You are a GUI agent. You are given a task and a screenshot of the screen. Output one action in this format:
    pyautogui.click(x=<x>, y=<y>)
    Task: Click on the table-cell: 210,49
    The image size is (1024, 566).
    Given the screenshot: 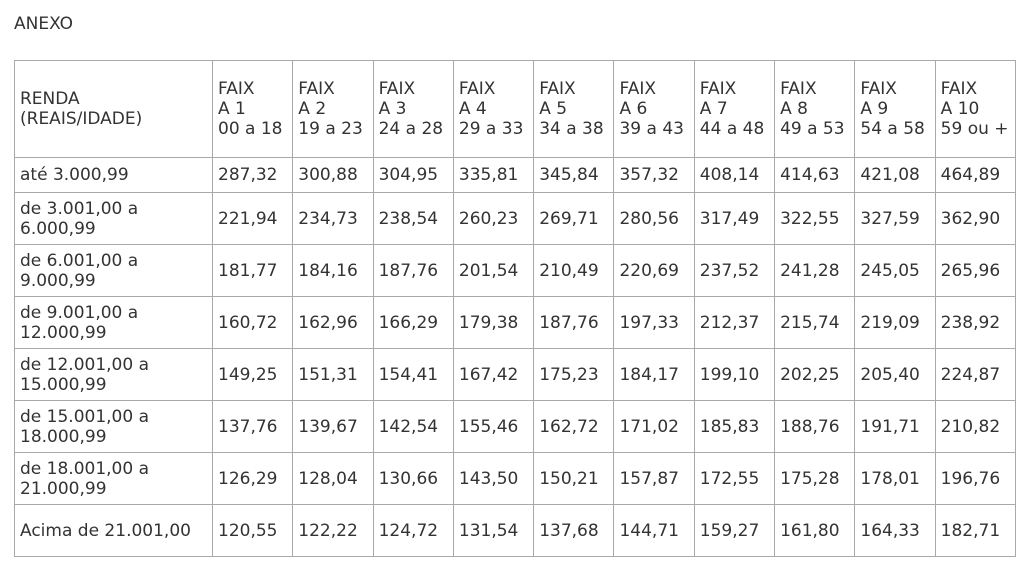 What is the action you would take?
    pyautogui.click(x=574, y=270)
    